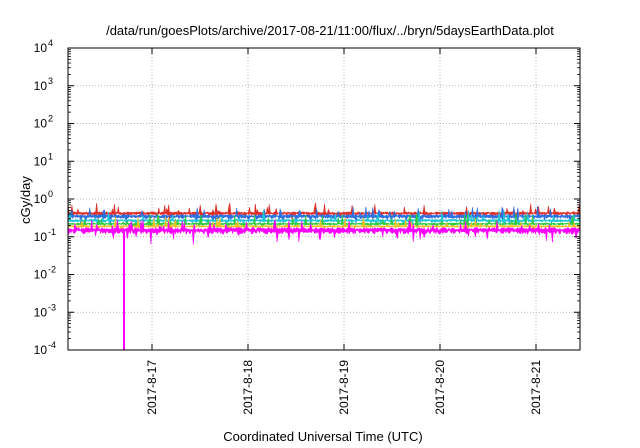  Describe the element at coordinates (52, 345) in the screenshot. I see `y-tick-exponent: -4` at that location.